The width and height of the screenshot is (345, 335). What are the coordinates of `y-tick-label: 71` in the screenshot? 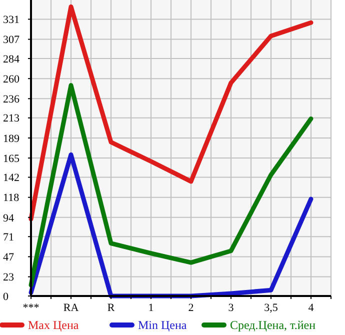 It's located at (8, 237).